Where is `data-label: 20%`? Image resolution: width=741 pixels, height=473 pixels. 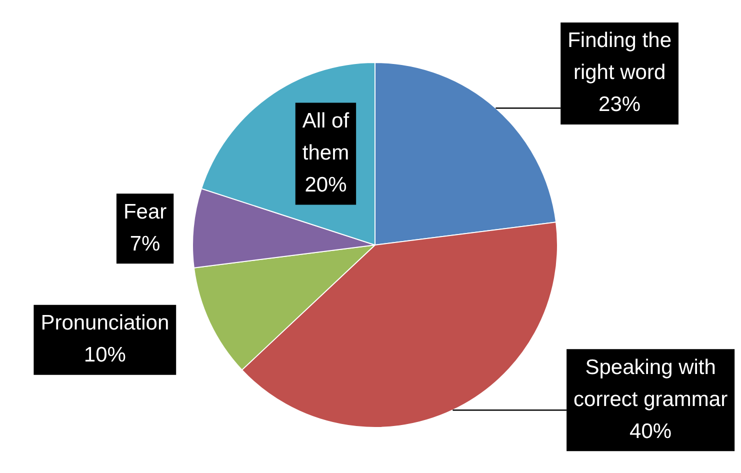 data-label: 20% is located at coordinates (325, 185).